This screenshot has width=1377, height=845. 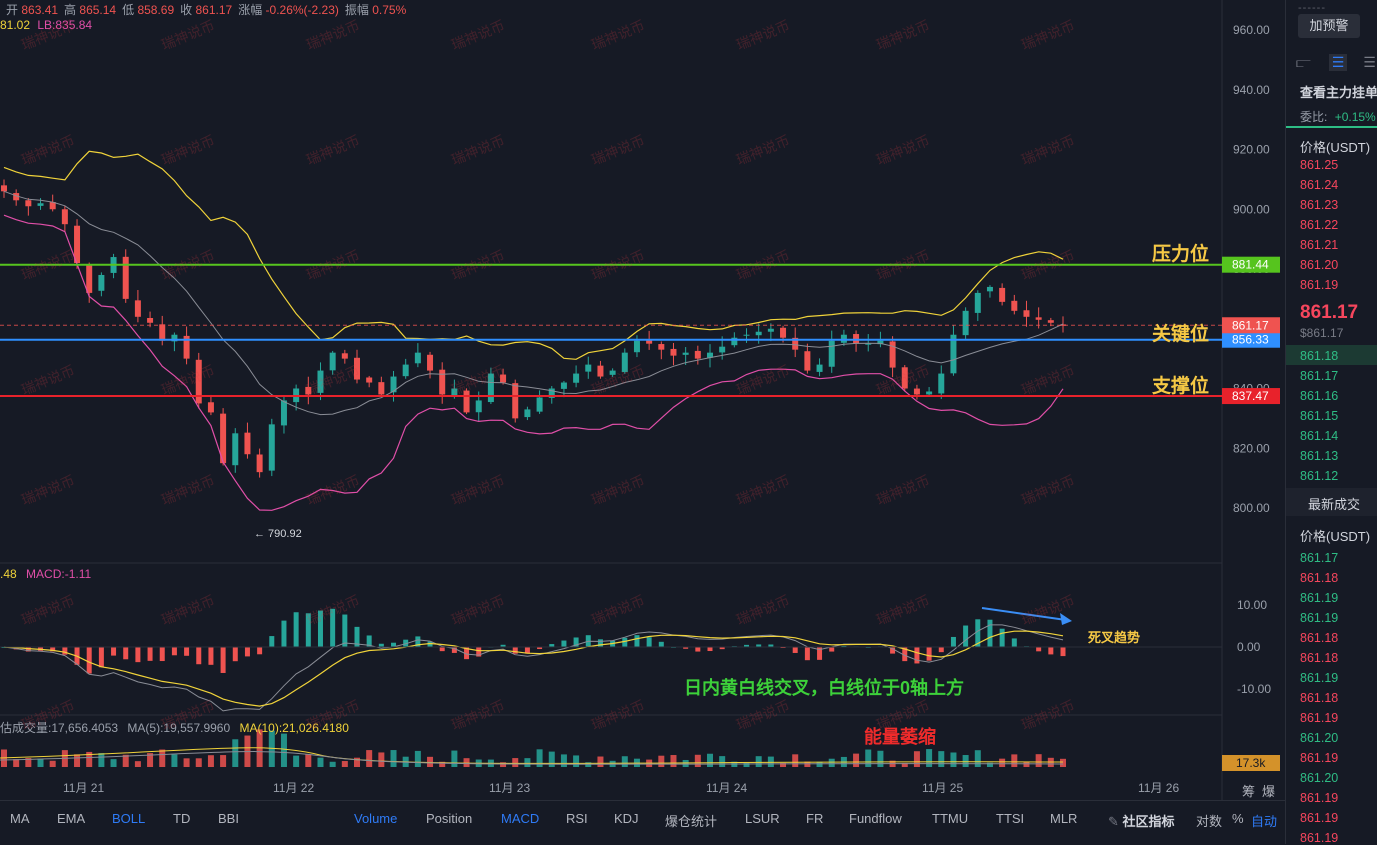 What do you see at coordinates (875, 818) in the screenshot?
I see `subtab-8: Fundflow` at bounding box center [875, 818].